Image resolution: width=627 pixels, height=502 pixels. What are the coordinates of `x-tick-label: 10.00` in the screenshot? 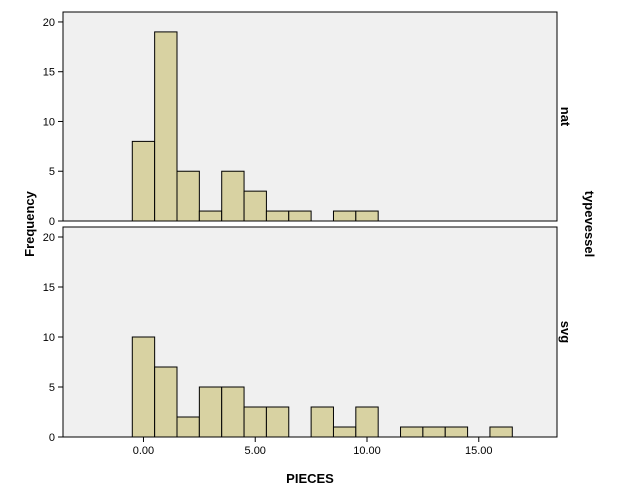 It's located at (367, 451).